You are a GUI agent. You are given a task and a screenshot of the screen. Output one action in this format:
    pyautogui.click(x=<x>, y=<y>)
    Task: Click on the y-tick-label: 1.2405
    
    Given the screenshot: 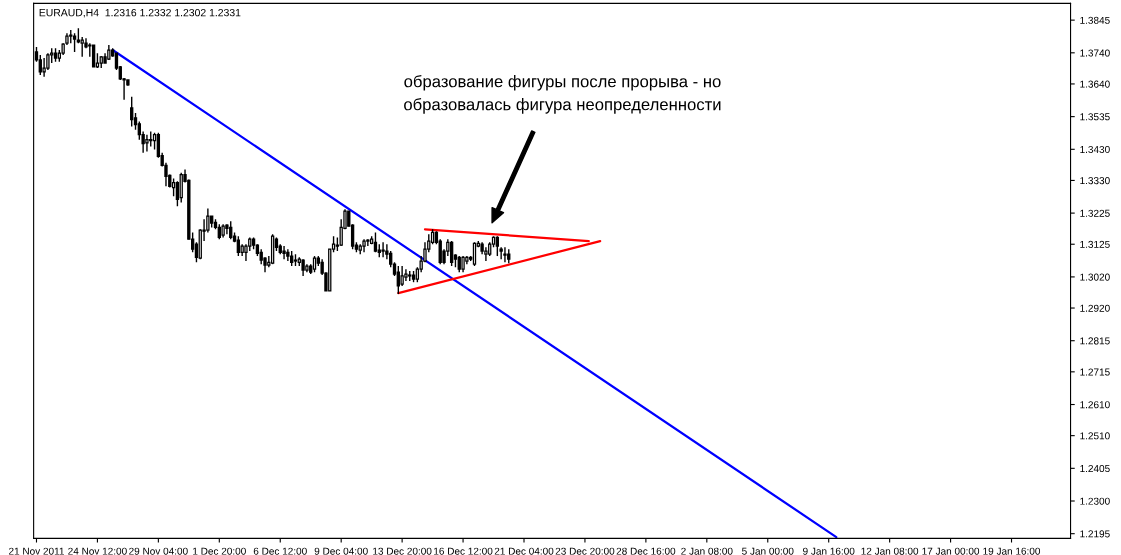 What is the action you would take?
    pyautogui.click(x=1095, y=468)
    